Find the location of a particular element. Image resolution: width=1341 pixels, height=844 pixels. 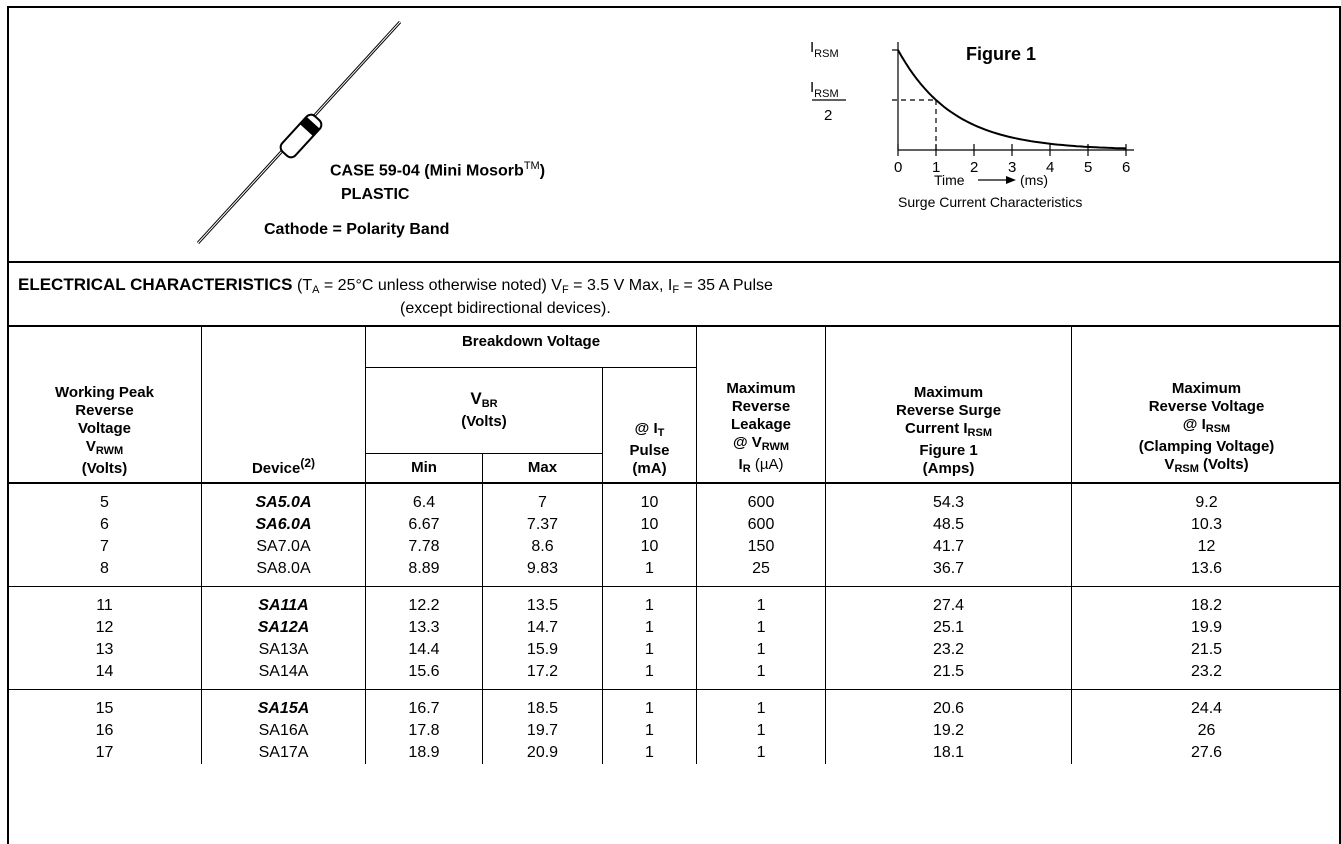

cell-min: 14.4 is located at coordinates (424, 650).